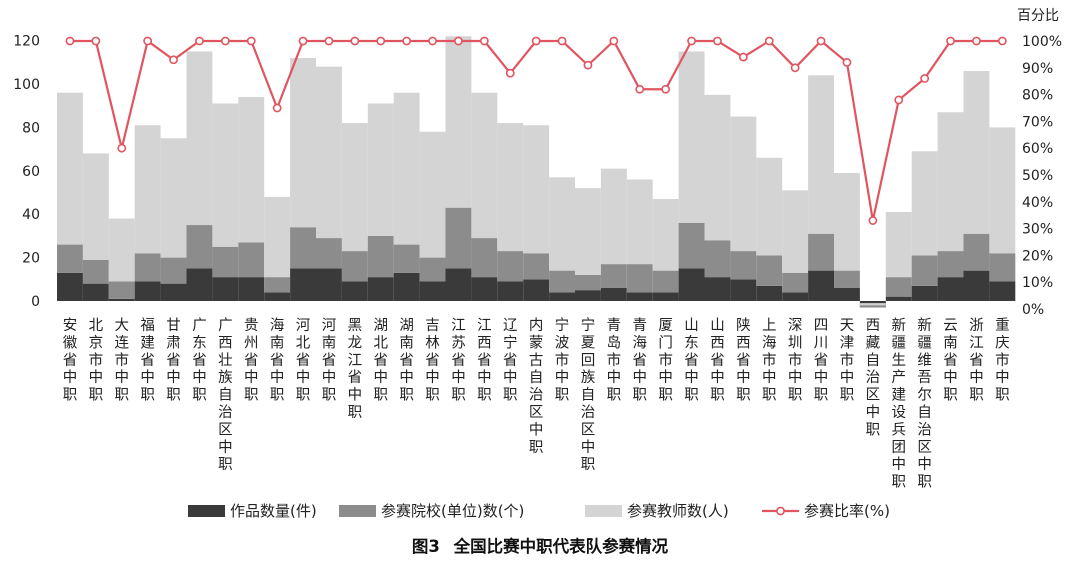 The width and height of the screenshot is (1080, 561). I want to click on bar-segment-s1-c1, so click(95, 271).